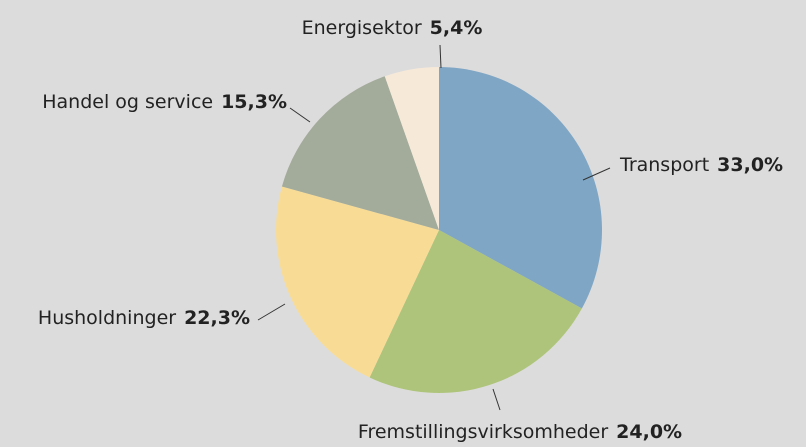  I want to click on slice-label: Husholdninger 22,3%, so click(144, 318).